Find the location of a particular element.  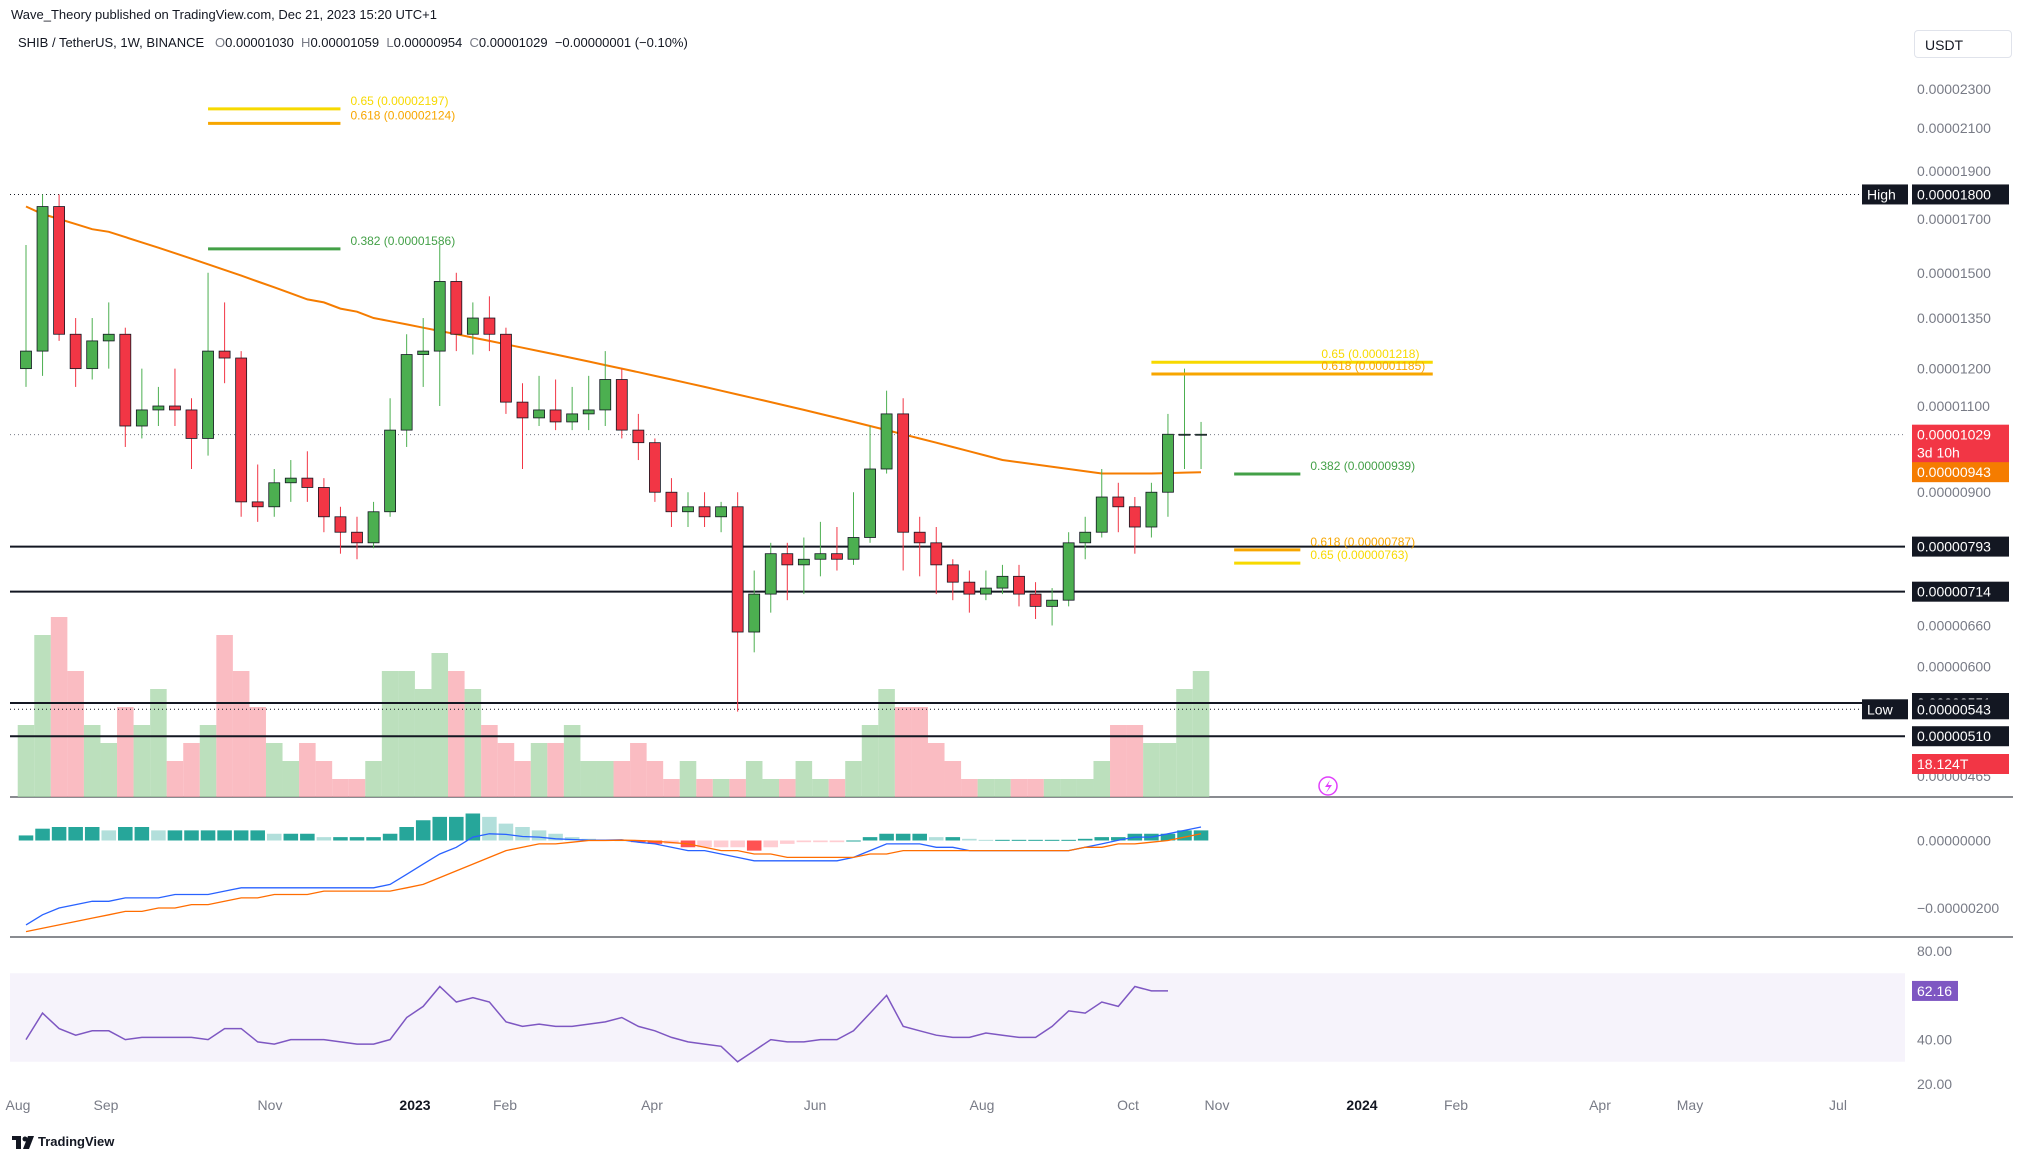

tradingview-logo: TradingView is located at coordinates (63, 1142).